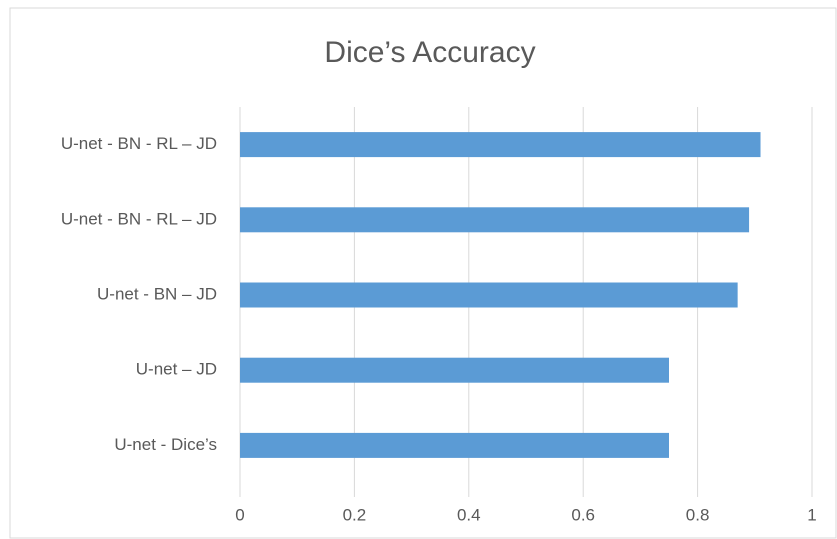 This screenshot has width=837, height=539. What do you see at coordinates (811, 514) in the screenshot?
I see `x-tick-label: 1` at bounding box center [811, 514].